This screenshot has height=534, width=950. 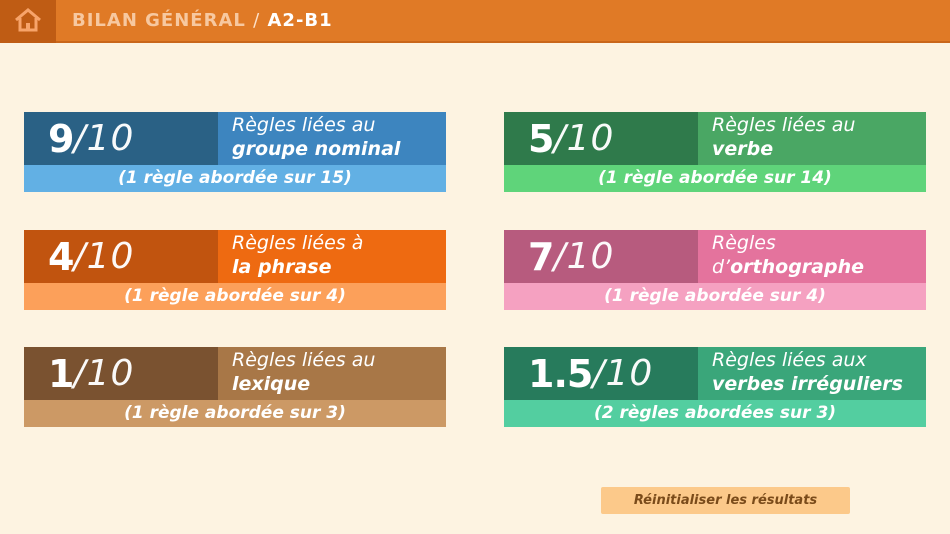 What do you see at coordinates (300, 20) in the screenshot?
I see `level-label: A2-B1` at bounding box center [300, 20].